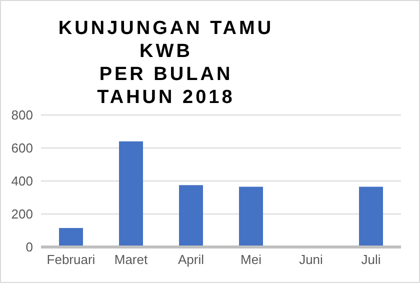 This screenshot has height=283, width=420. What do you see at coordinates (29, 247) in the screenshot?
I see `y-tick-label: 0` at bounding box center [29, 247].